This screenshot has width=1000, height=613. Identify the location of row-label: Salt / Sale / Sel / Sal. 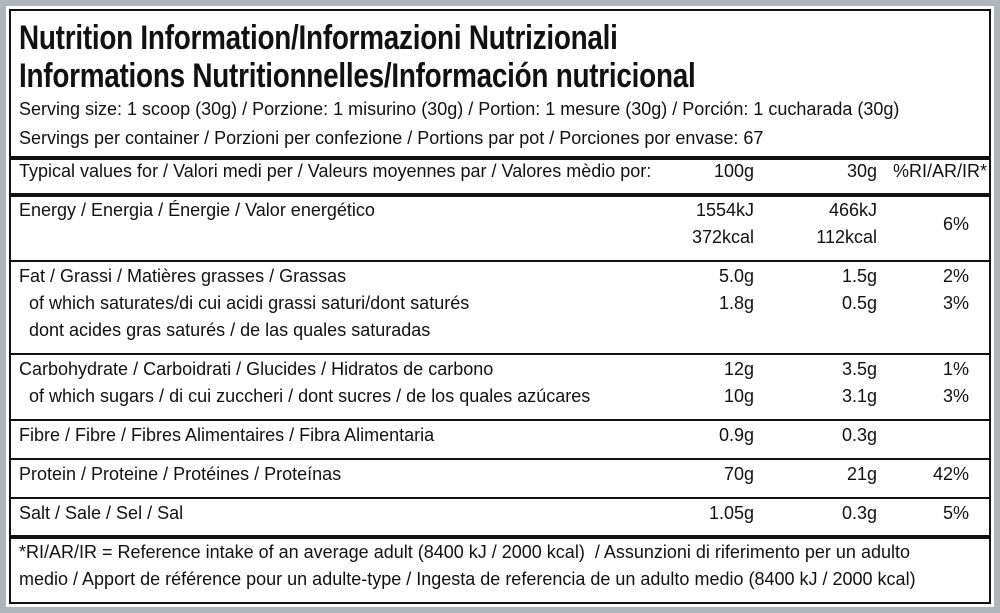
(101, 513).